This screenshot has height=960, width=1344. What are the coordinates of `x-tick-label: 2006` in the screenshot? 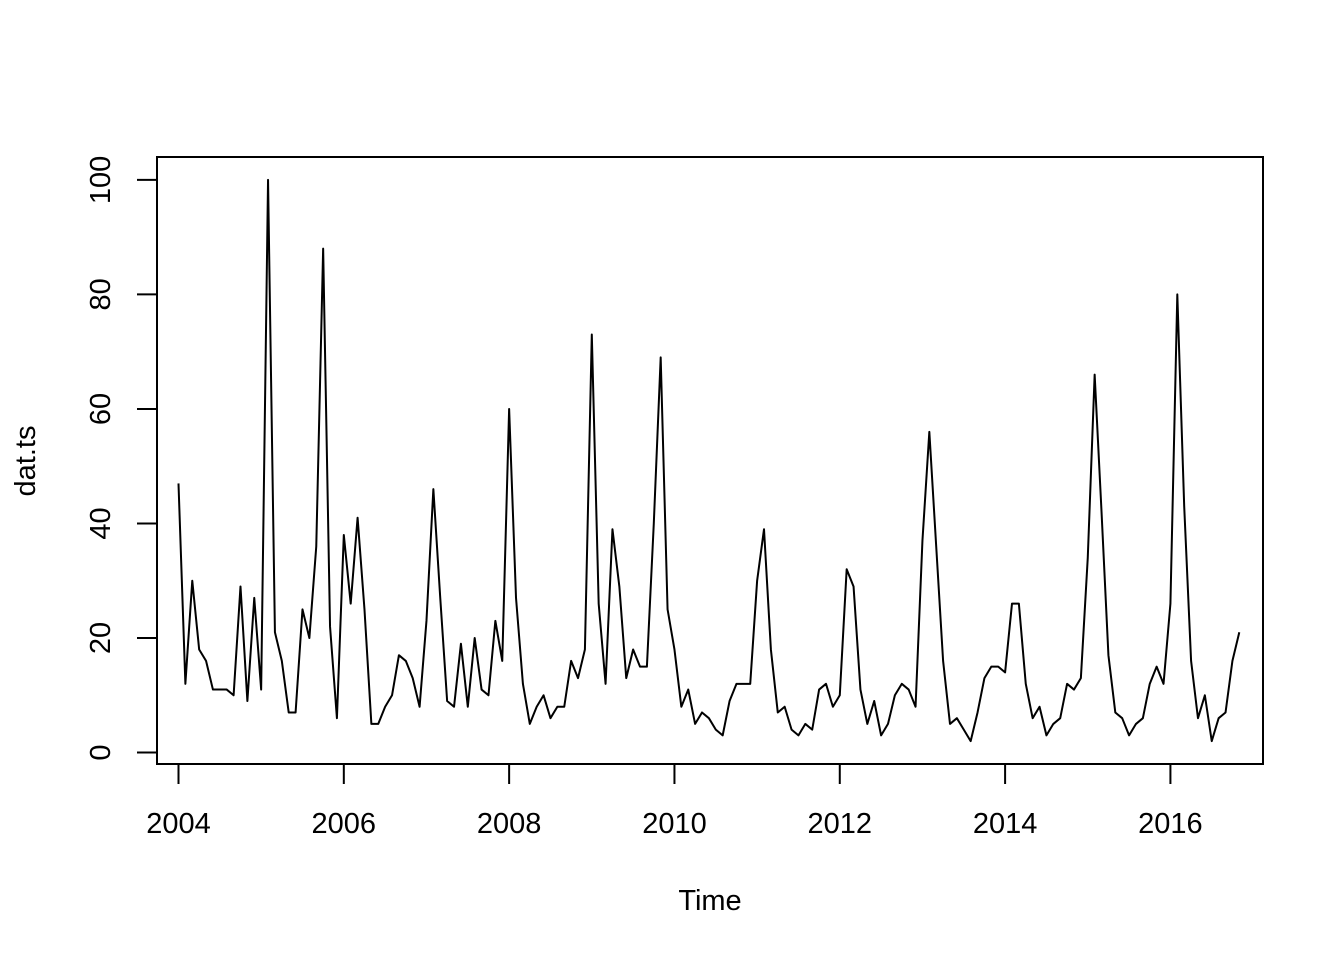 It's located at (344, 824).